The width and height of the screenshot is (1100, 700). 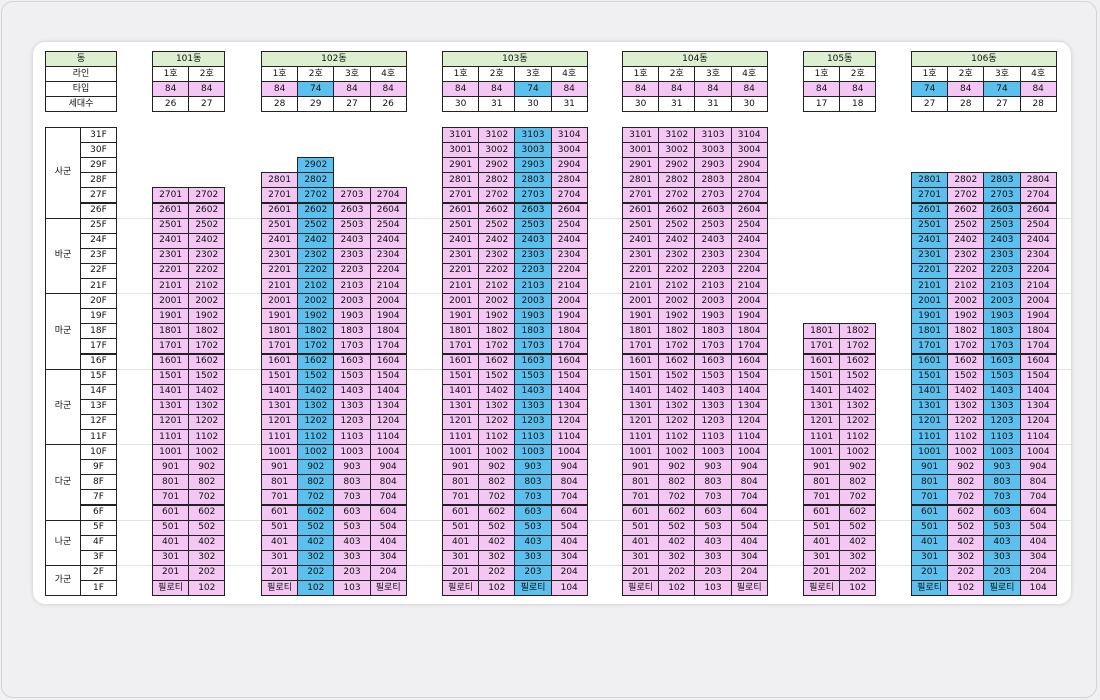 I want to click on unit-cell: 902, so click(x=966, y=467).